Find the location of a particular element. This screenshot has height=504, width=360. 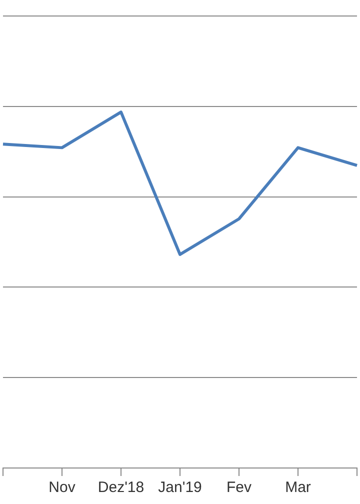

x-tick-label: Nov is located at coordinates (62, 487).